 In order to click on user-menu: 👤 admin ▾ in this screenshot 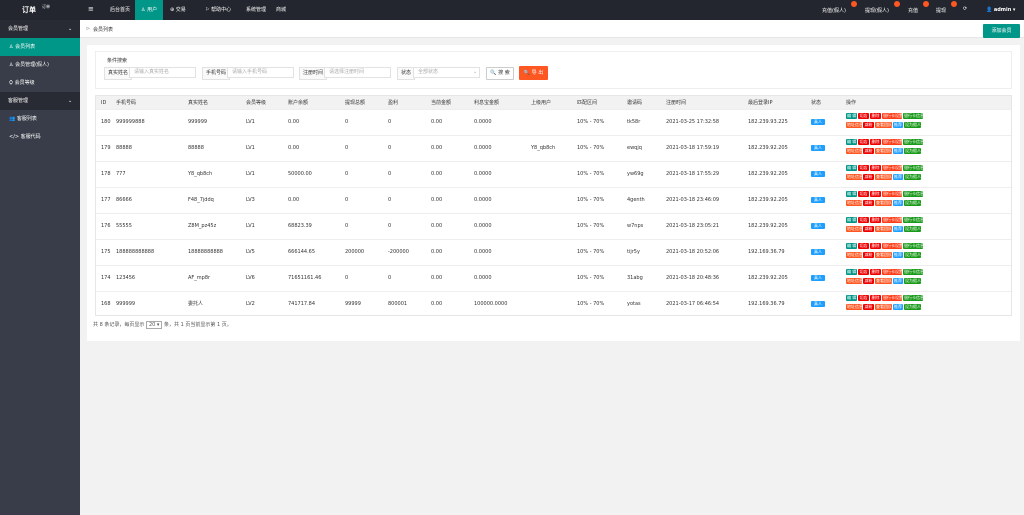, I will do `click(1001, 10)`.